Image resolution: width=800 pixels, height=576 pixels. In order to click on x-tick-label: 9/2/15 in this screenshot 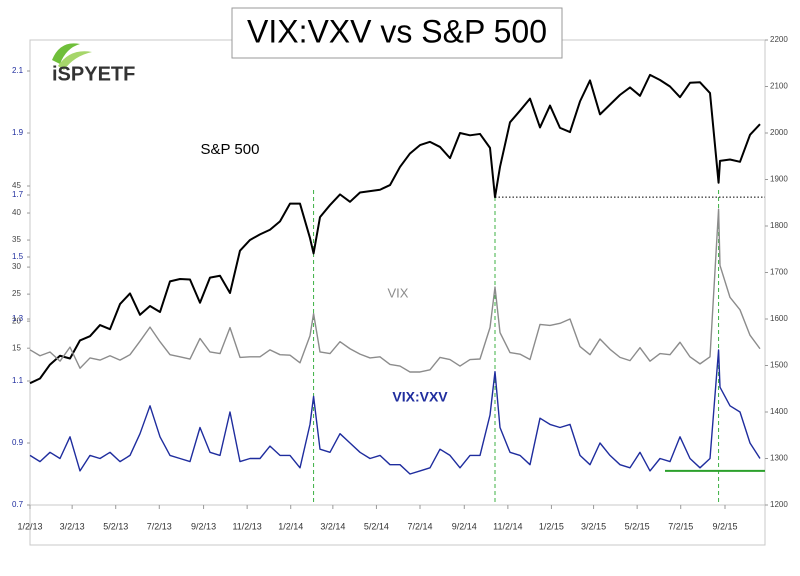, I will do `click(724, 526)`.